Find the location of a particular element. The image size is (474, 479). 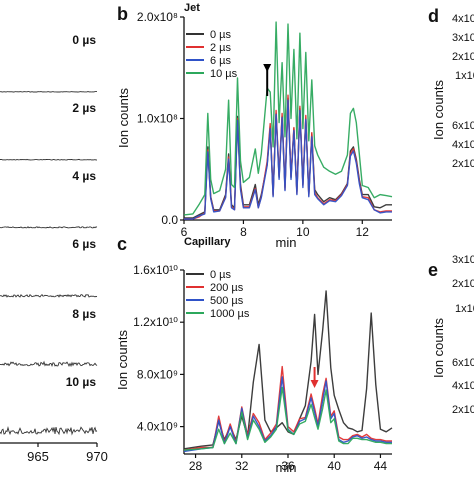

y-tick-label: 4.0x10⁹ is located at coordinates (157, 427).